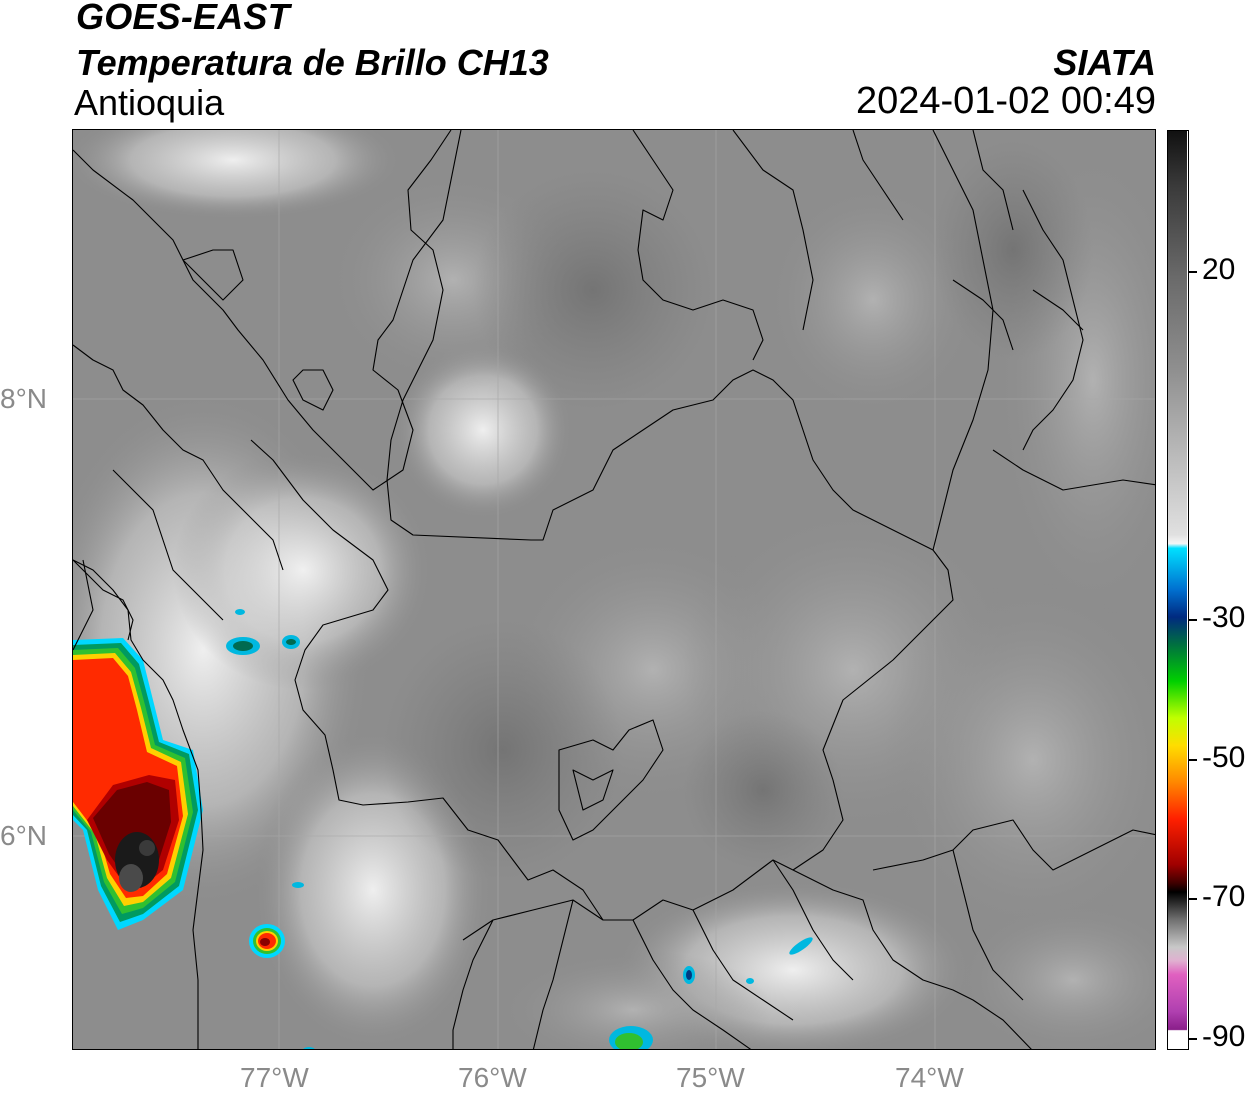 The image size is (1252, 1099). I want to click on lat-label-8n: 8°N, so click(23, 398).